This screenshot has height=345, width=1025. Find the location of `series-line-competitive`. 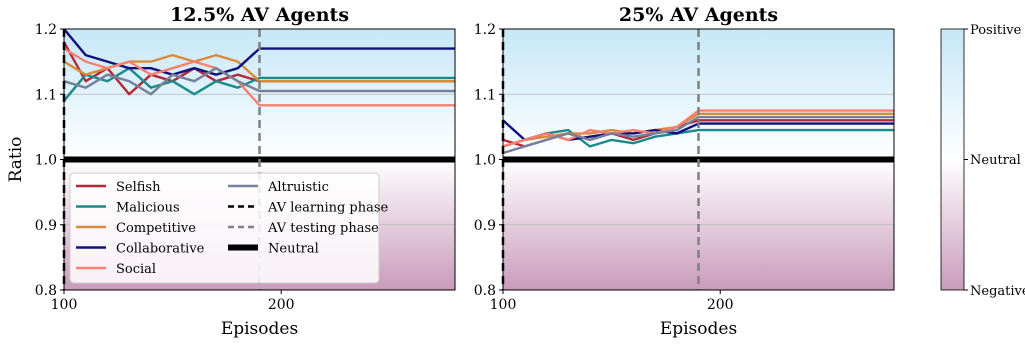

series-line-competitive is located at coordinates (259, 68).